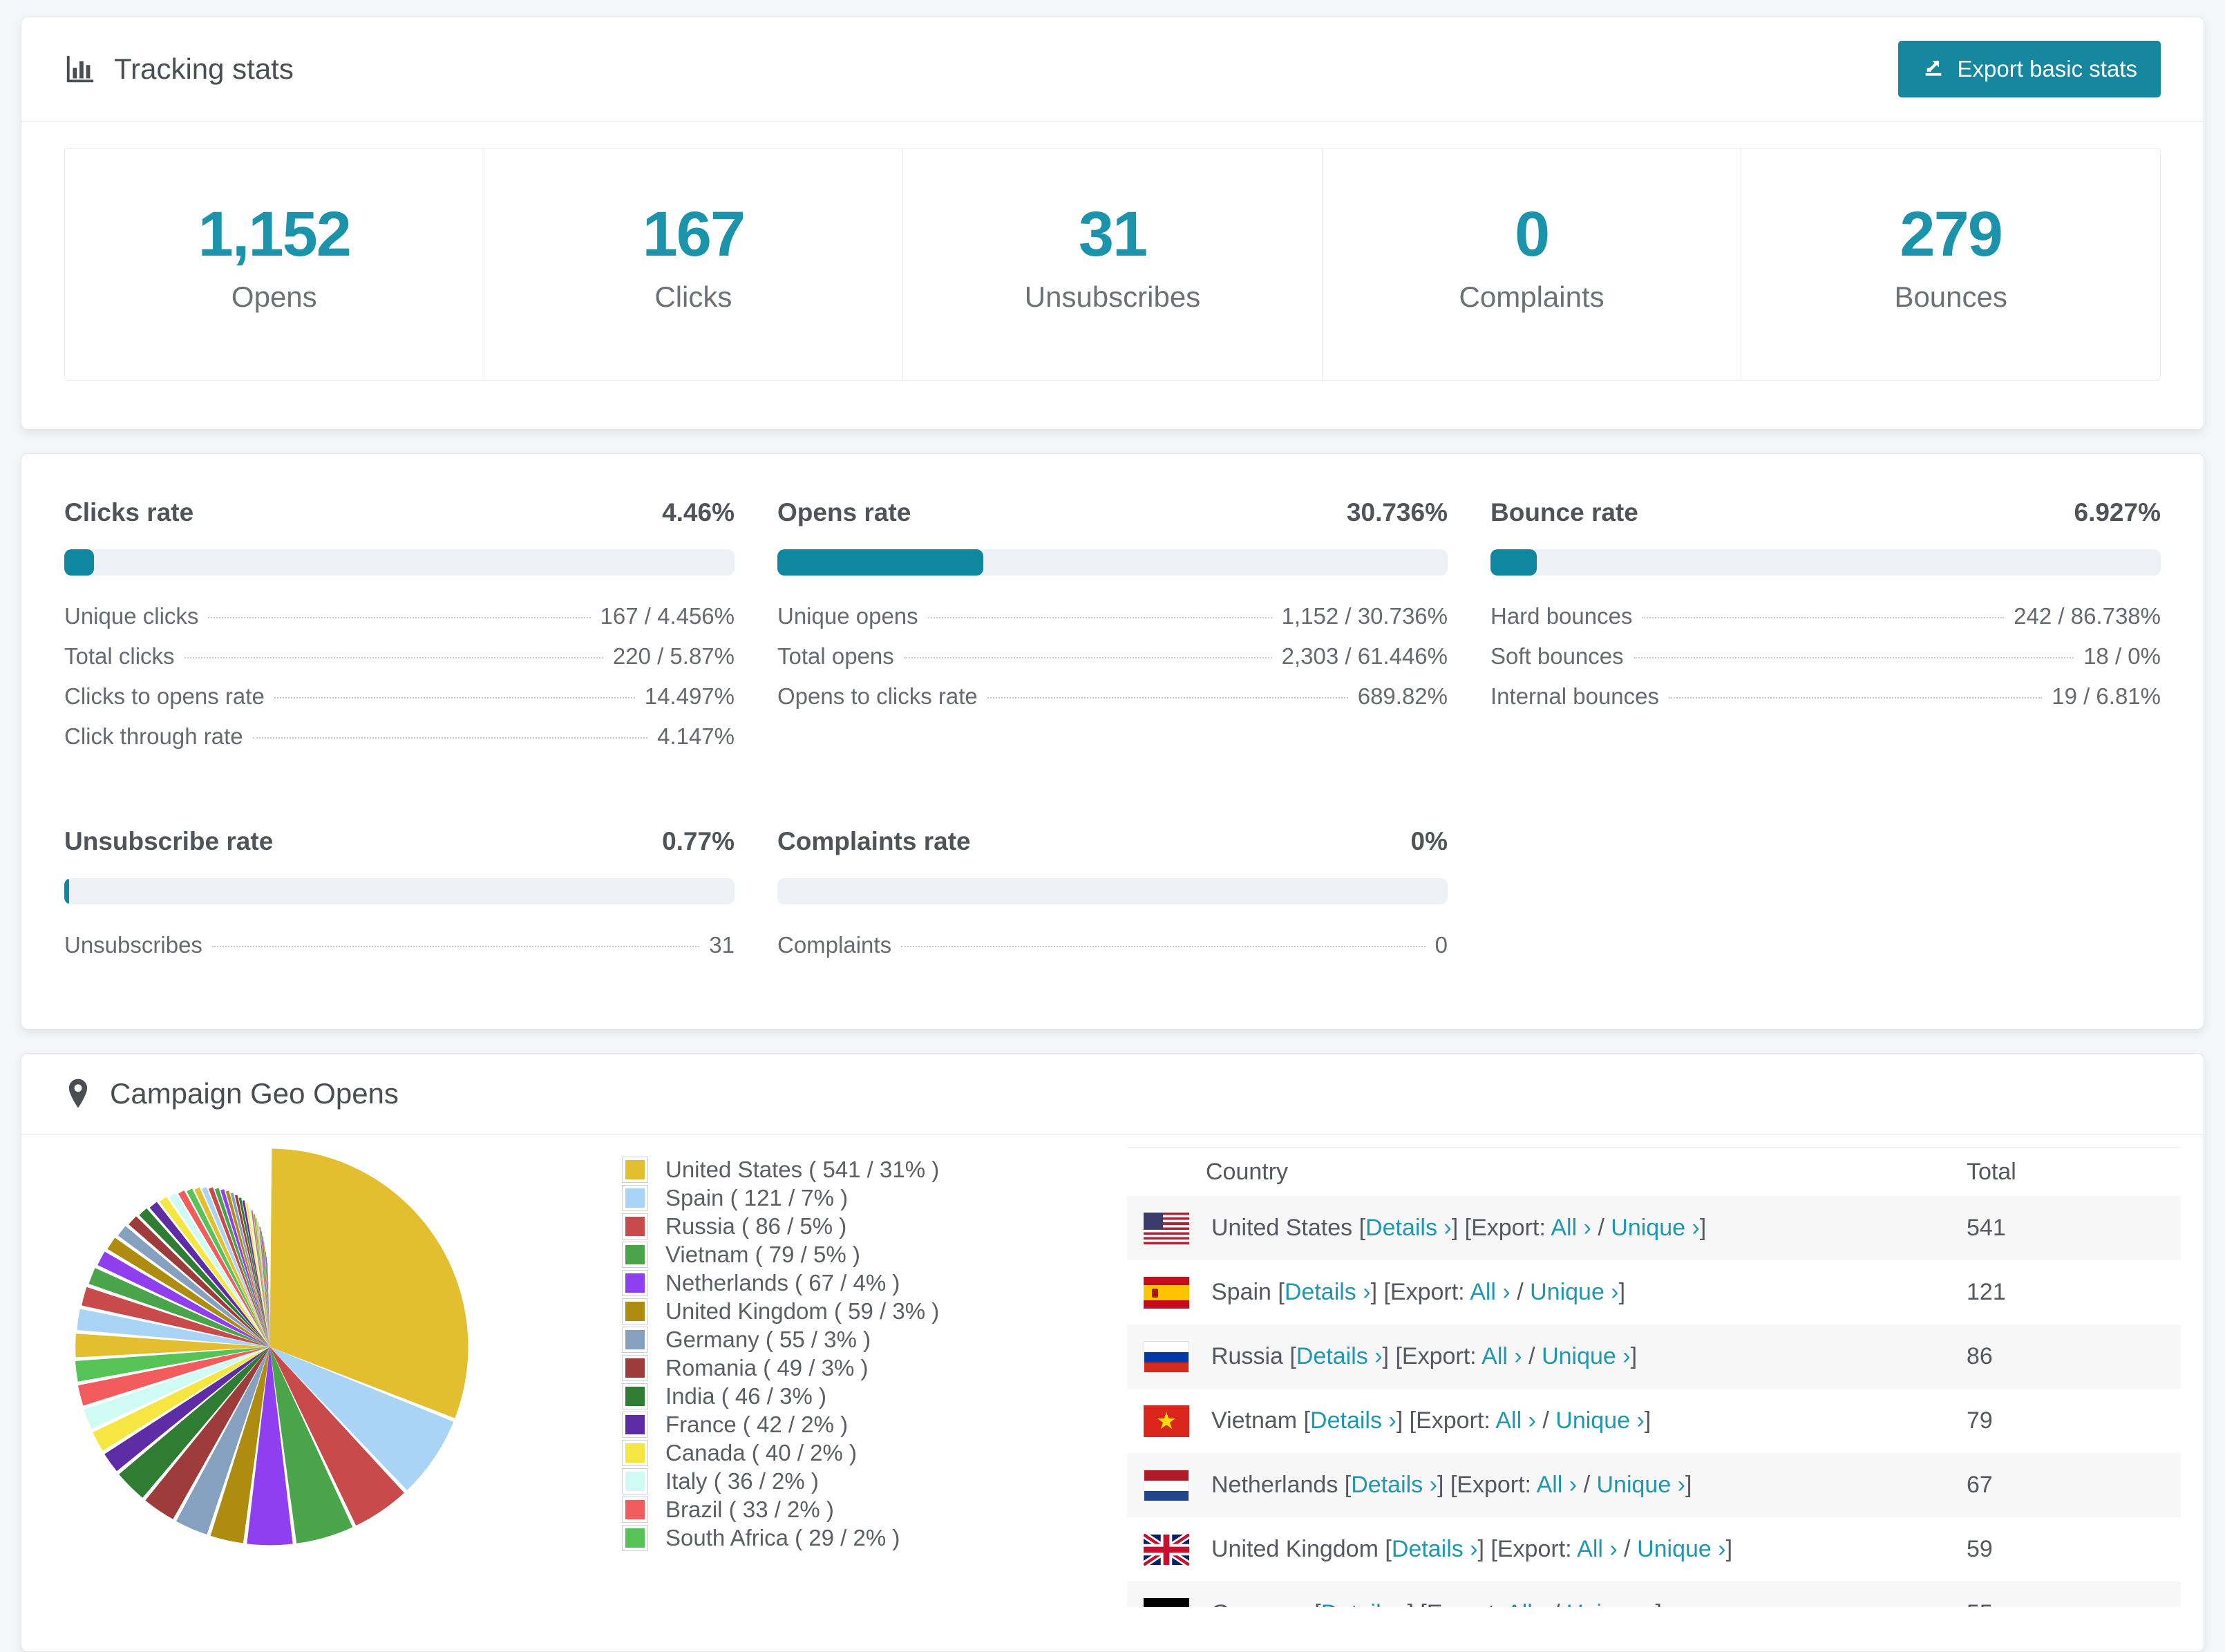  I want to click on stat-value: 1,152, so click(275, 234).